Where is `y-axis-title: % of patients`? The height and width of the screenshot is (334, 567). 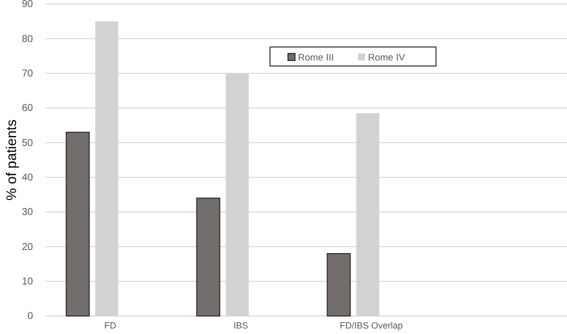 y-axis-title: % of patients is located at coordinates (11, 160).